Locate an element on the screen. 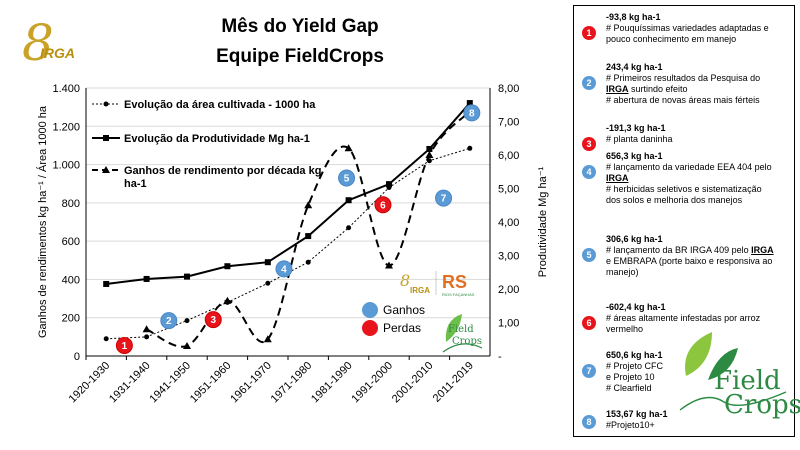  note-badge-7: 7 is located at coordinates (589, 371).